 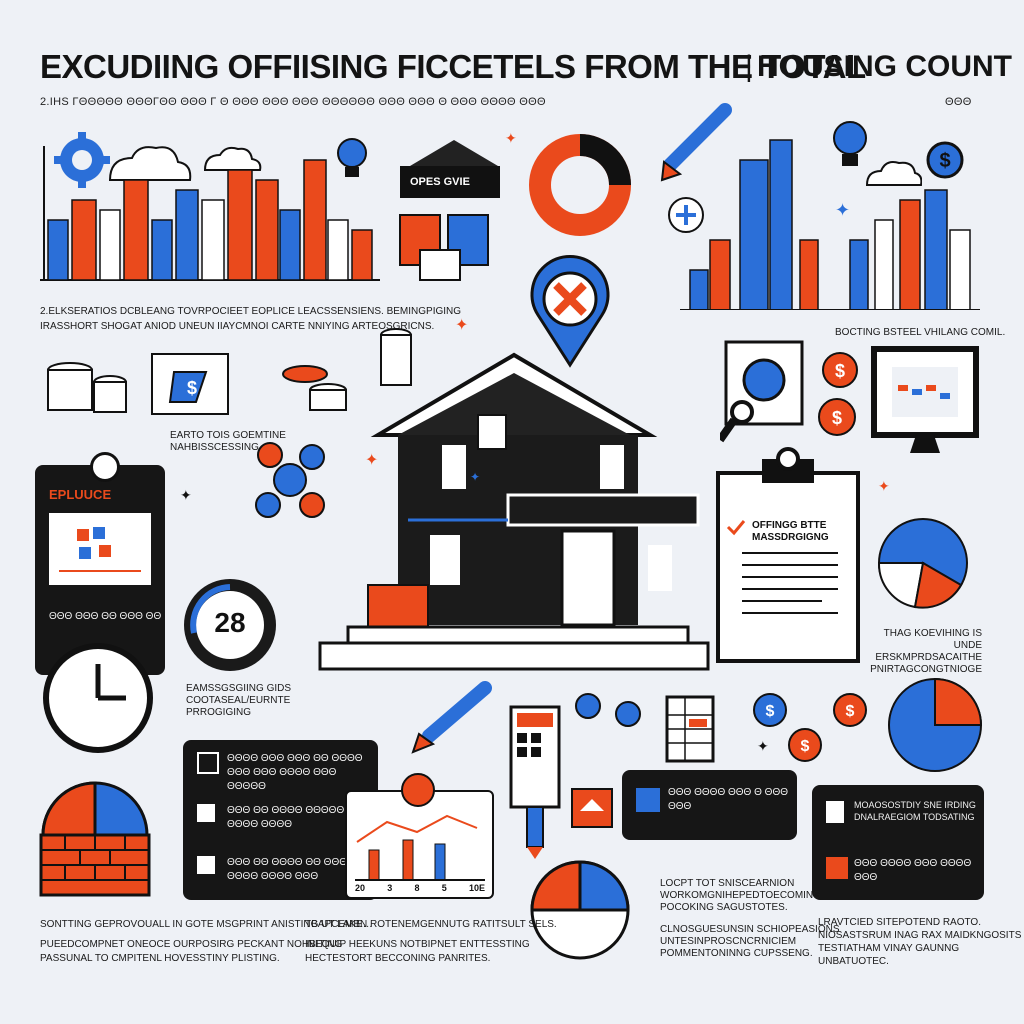 I want to click on bottom-col3-line4: CLNOSGUESUNSIN SCHIOPEASIONS, so click(x=750, y=929).